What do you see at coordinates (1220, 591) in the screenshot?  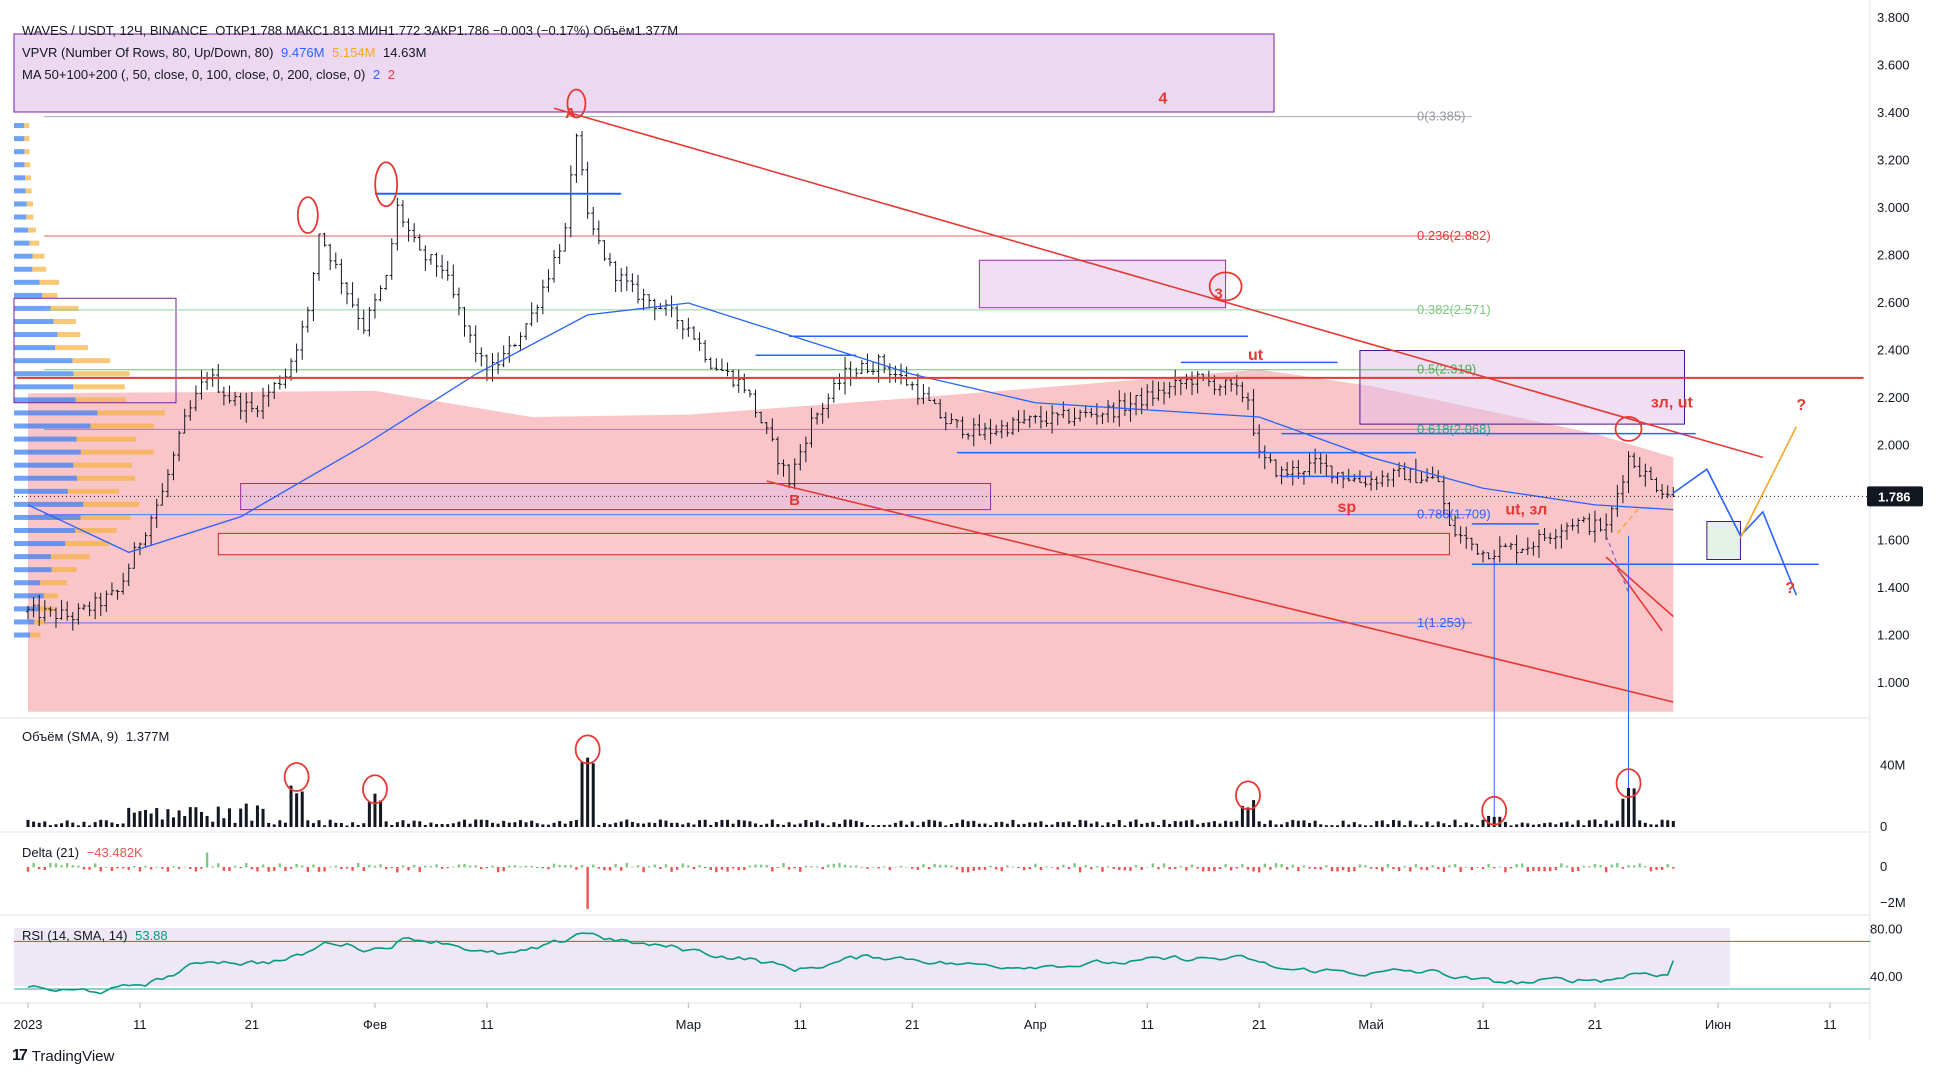 I see `trendline-lower` at bounding box center [1220, 591].